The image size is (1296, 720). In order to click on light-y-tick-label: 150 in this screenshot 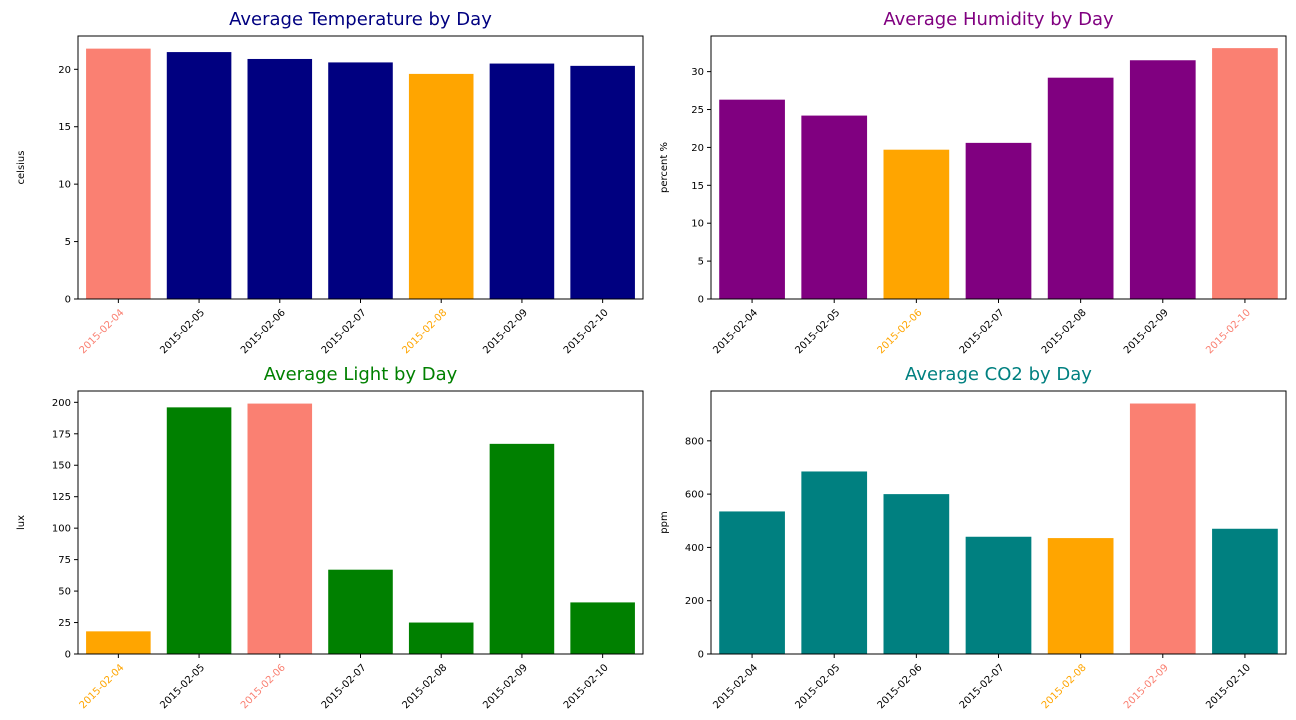, I will do `click(61, 466)`.